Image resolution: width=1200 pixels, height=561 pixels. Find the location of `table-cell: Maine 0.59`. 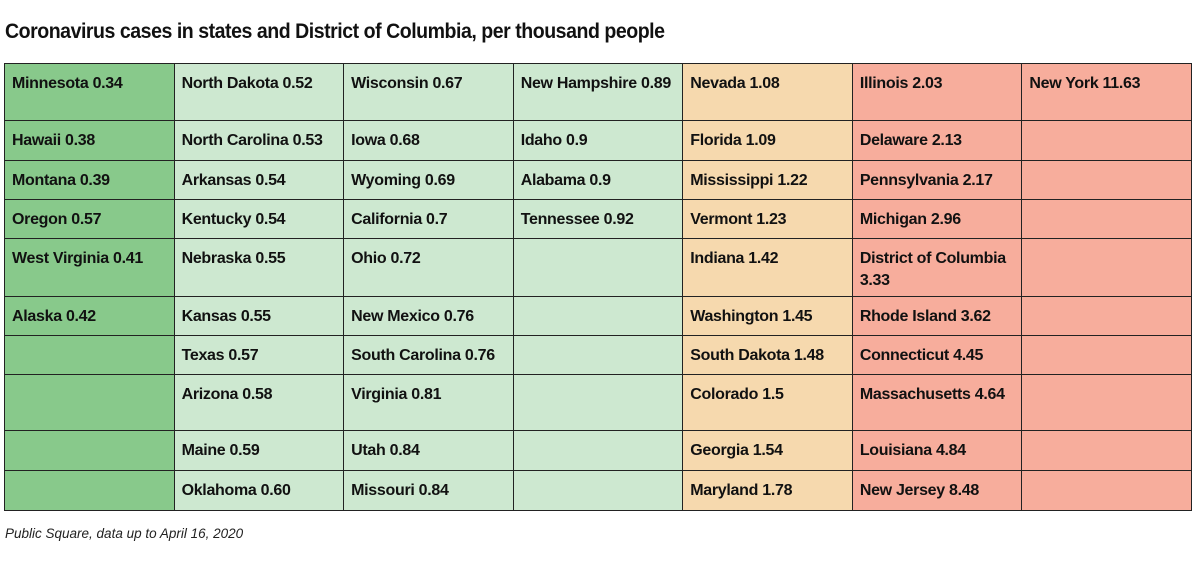

table-cell: Maine 0.59 is located at coordinates (259, 450).